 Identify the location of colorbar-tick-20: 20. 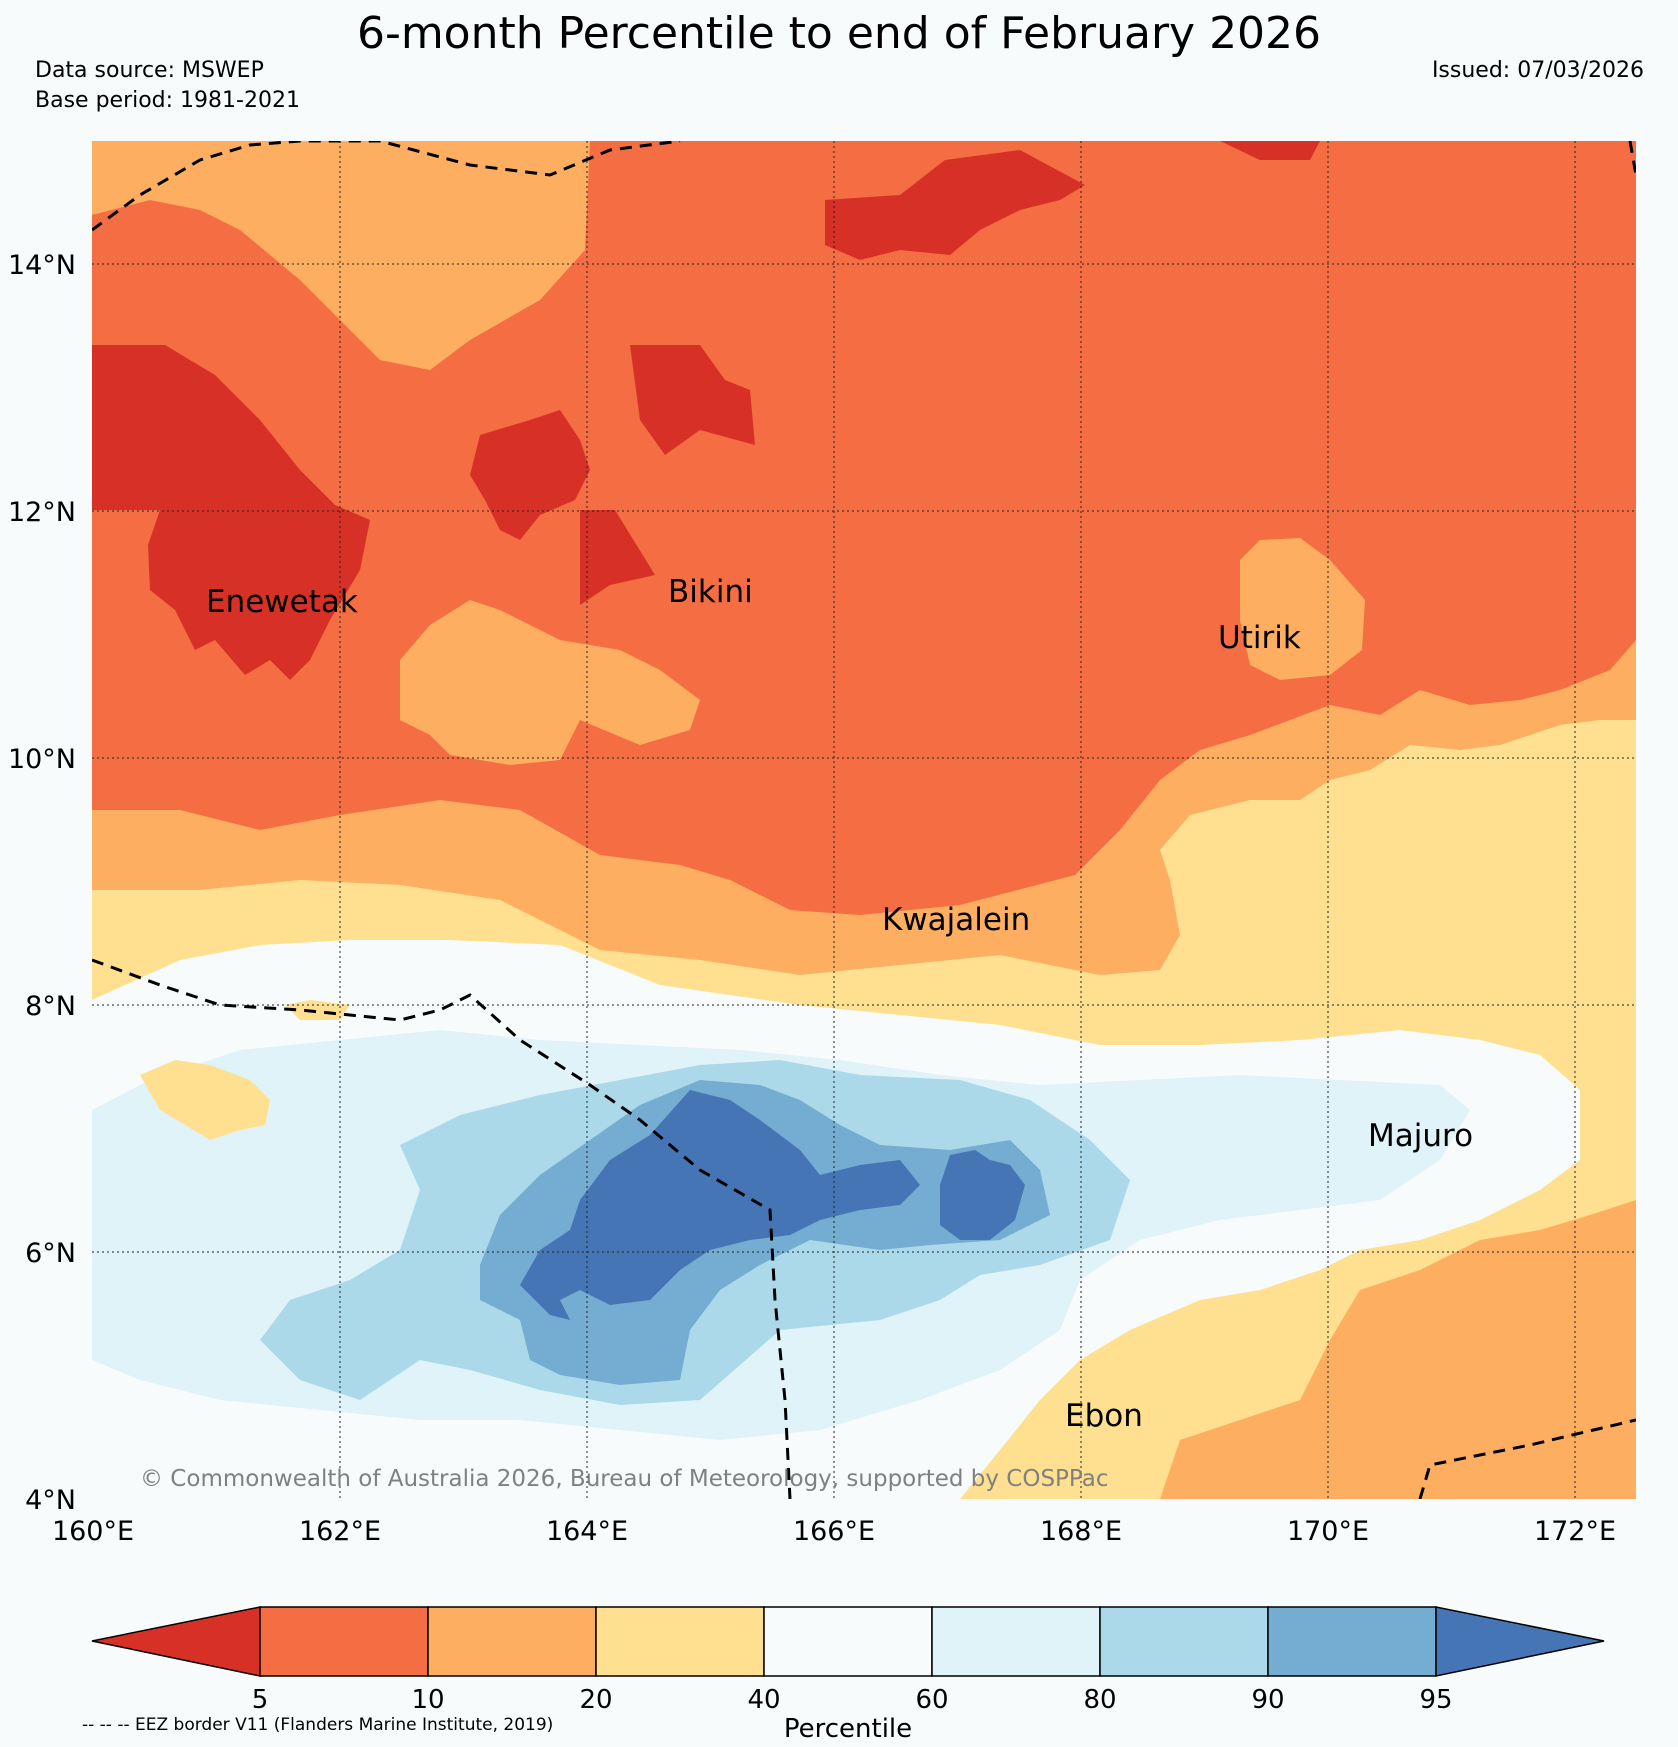
(595, 1700).